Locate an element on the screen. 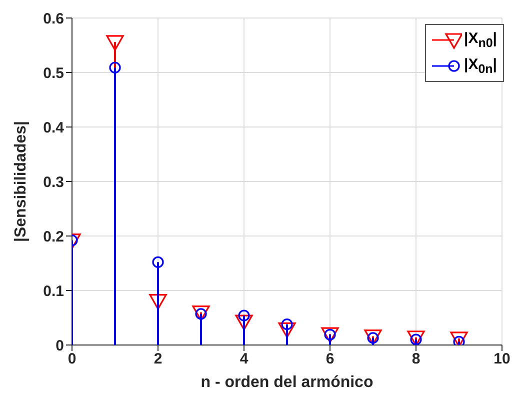 The width and height of the screenshot is (528, 405). legend-label: |X$_{n0}$| is located at coordinates (480, 40).